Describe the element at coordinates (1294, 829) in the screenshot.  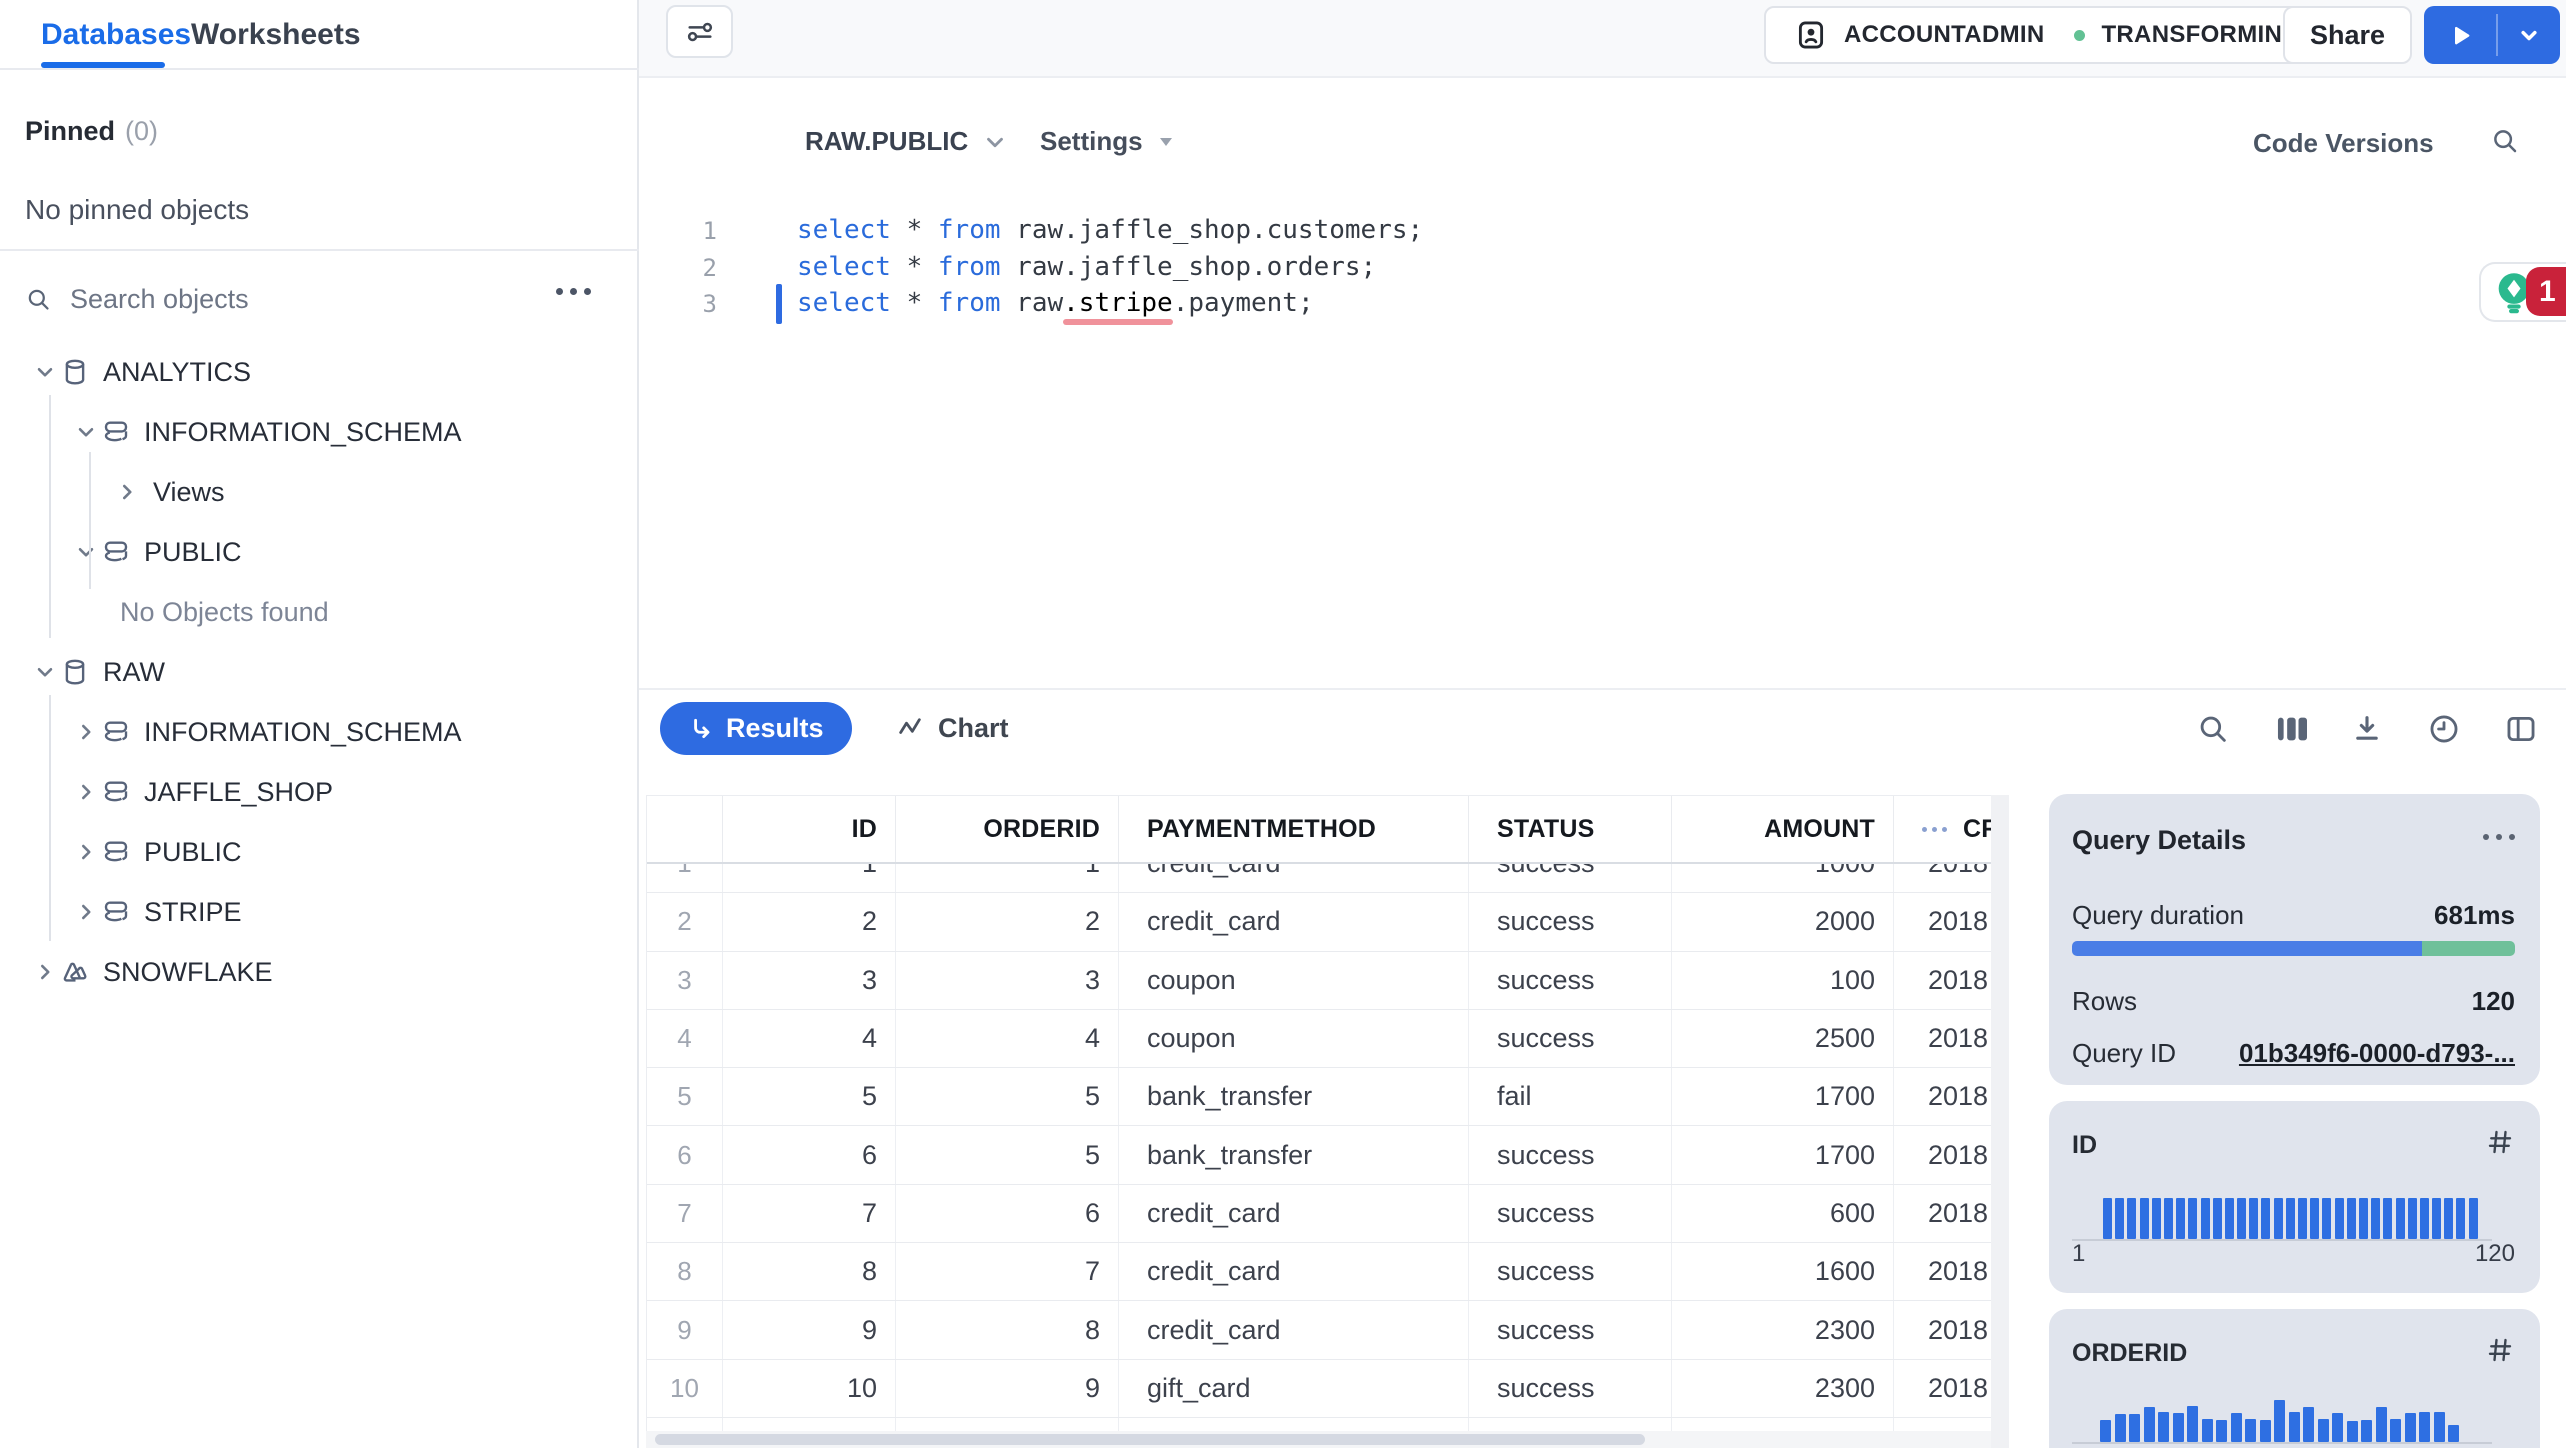
I see `column-header-paymentmethod: PAYMENTMETHOD` at that location.